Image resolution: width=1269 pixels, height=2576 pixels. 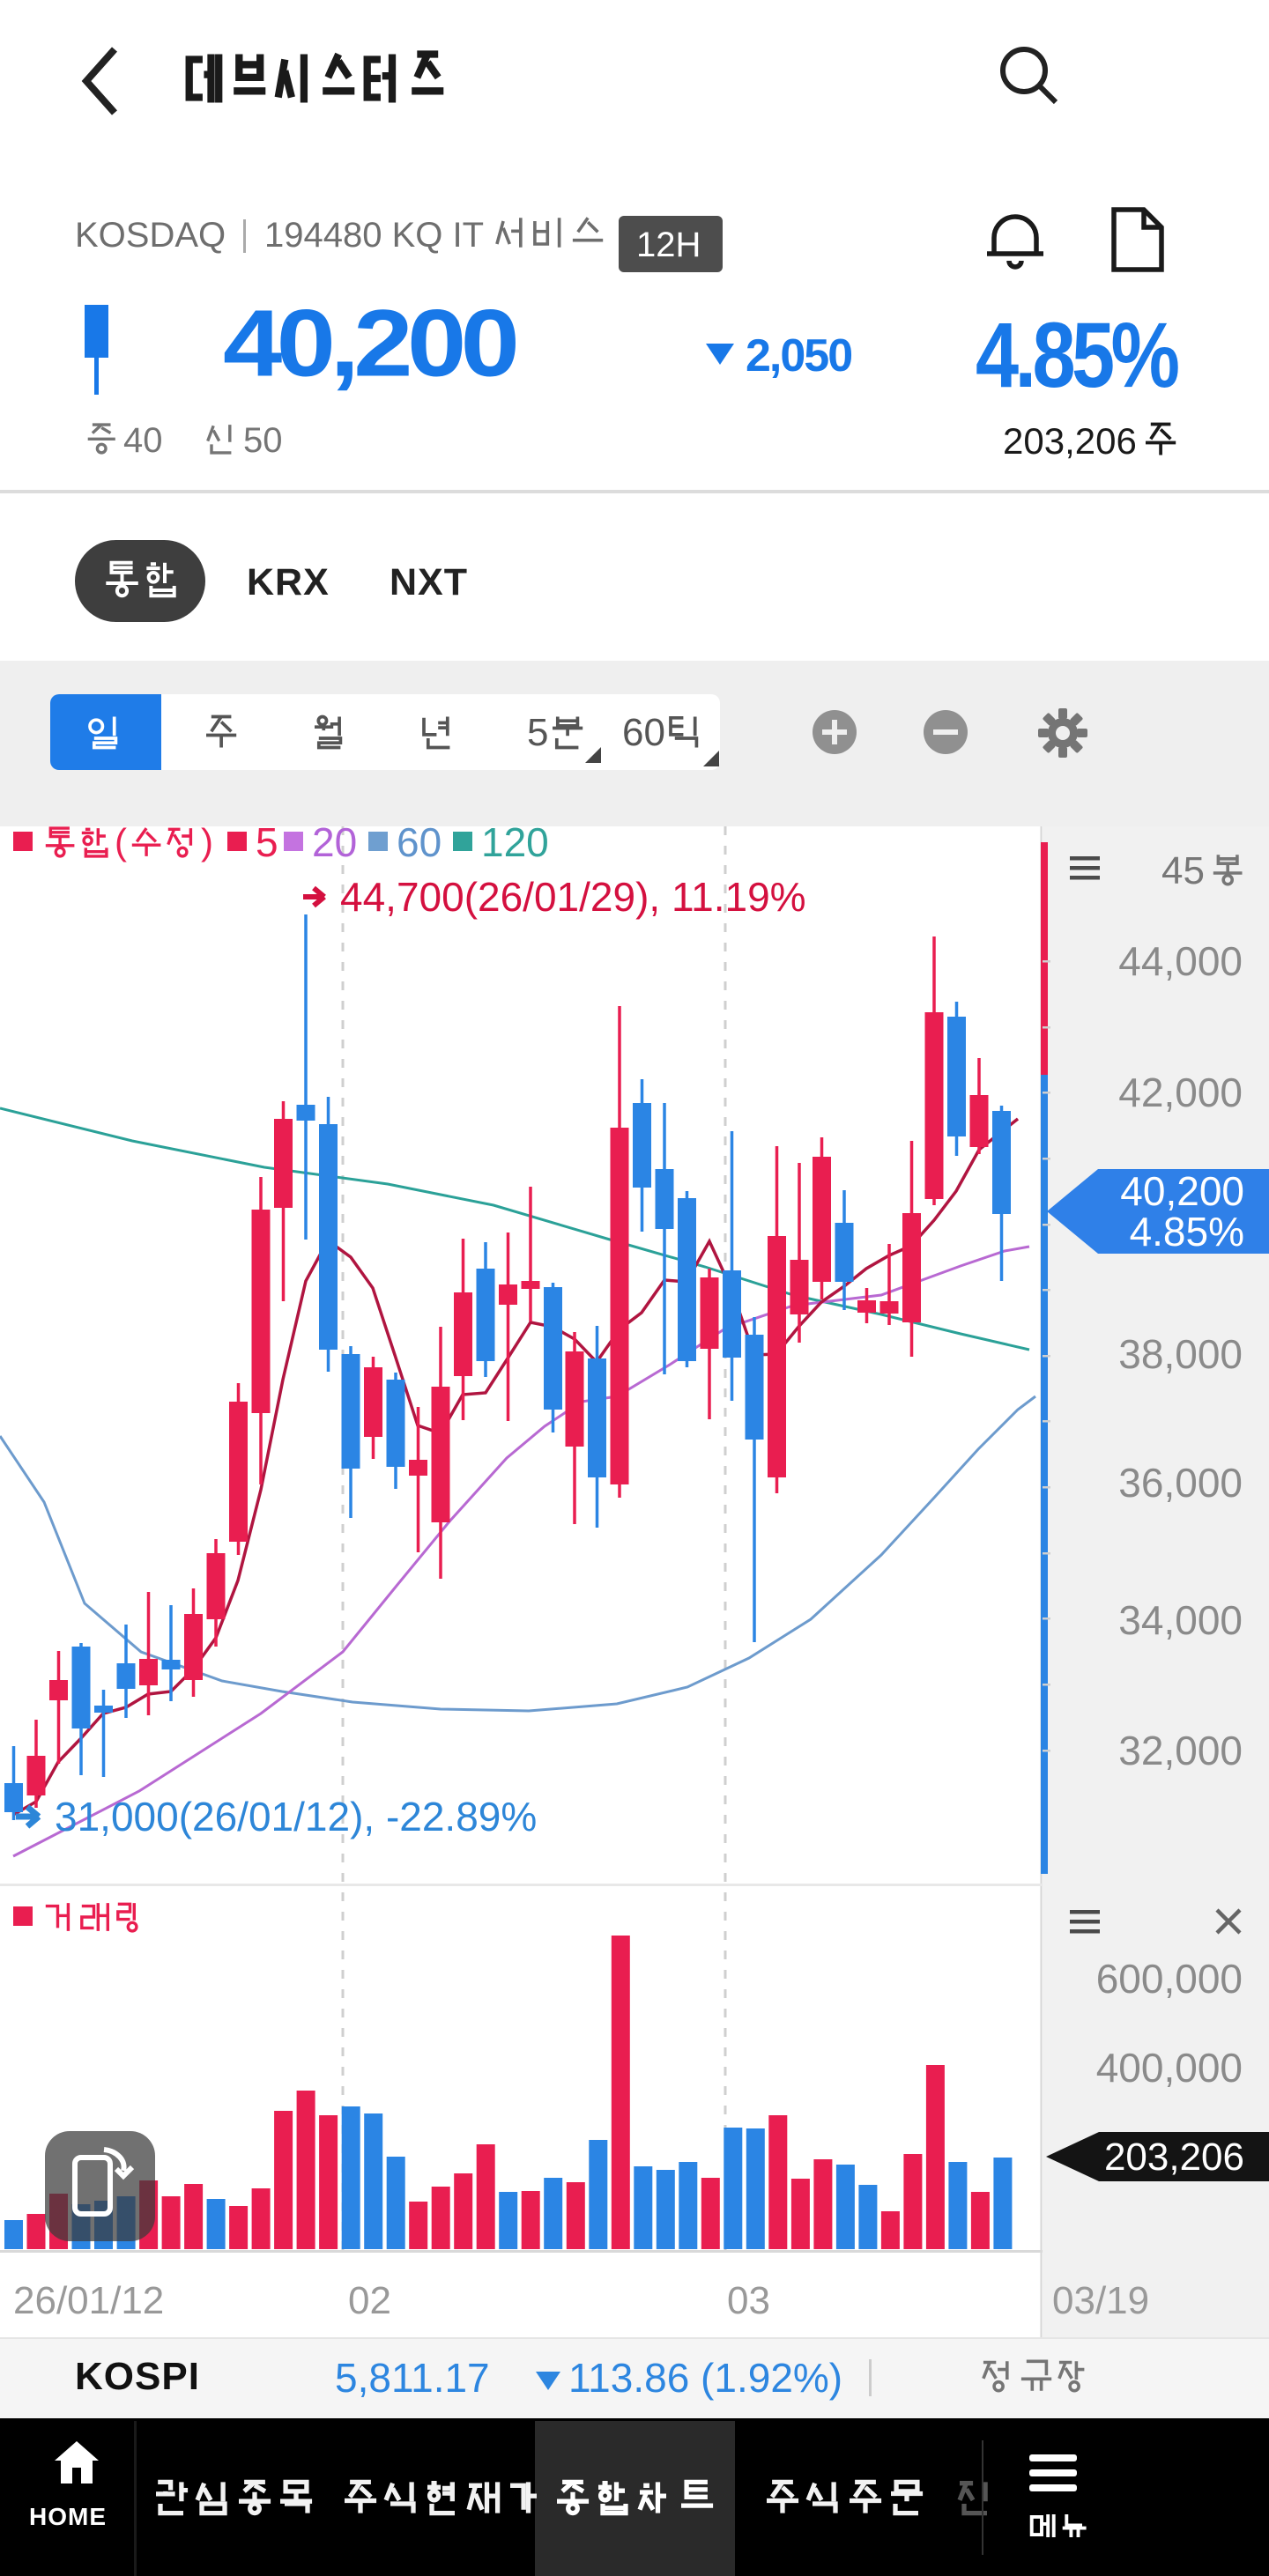 I want to click on svg-text: 32,000, so click(x=1180, y=1751).